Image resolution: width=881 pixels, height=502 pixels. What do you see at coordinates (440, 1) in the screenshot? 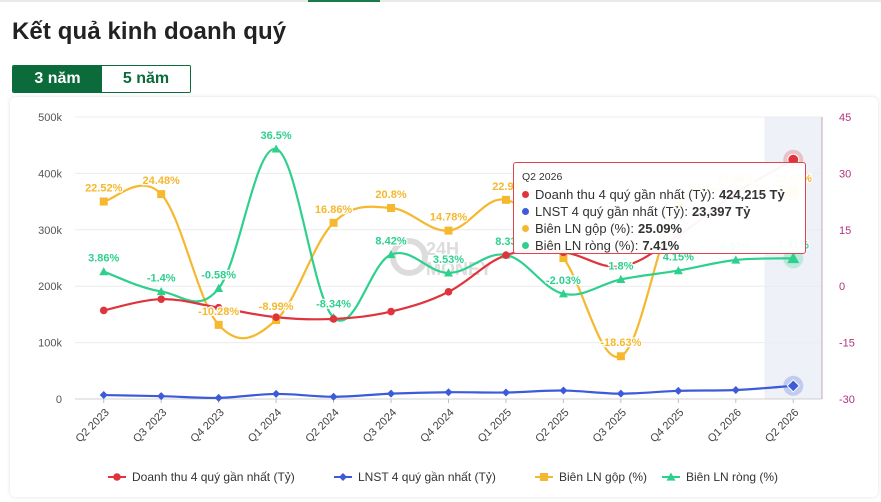
I see `top-border` at bounding box center [440, 1].